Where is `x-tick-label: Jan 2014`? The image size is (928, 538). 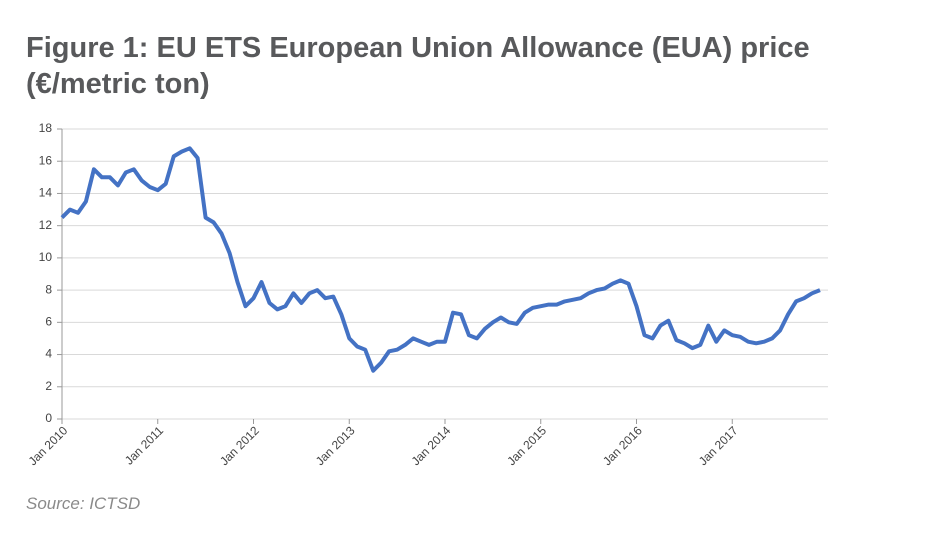
x-tick-label: Jan 2014 is located at coordinates (431, 445).